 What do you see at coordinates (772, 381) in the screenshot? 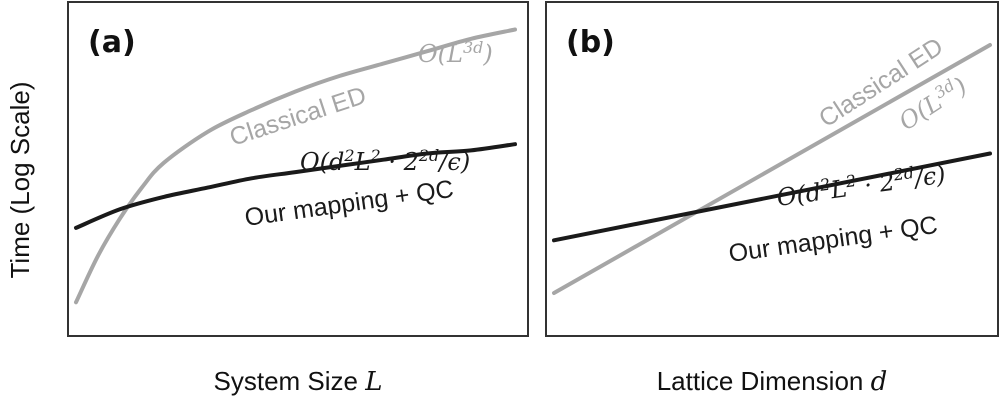
I see `panel-b-x-axis-label: Lattice Dimension d` at bounding box center [772, 381].